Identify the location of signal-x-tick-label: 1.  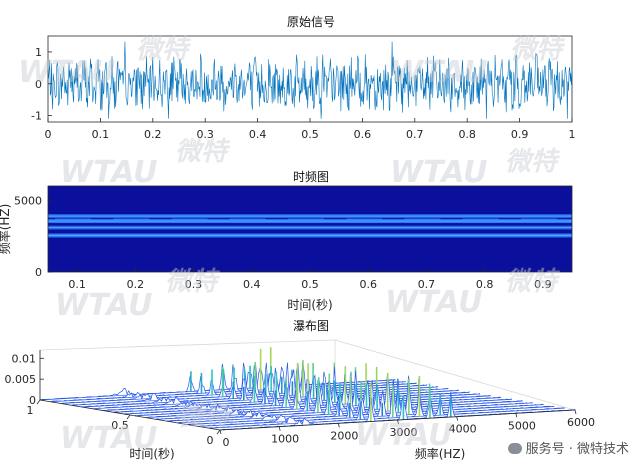
(572, 134).